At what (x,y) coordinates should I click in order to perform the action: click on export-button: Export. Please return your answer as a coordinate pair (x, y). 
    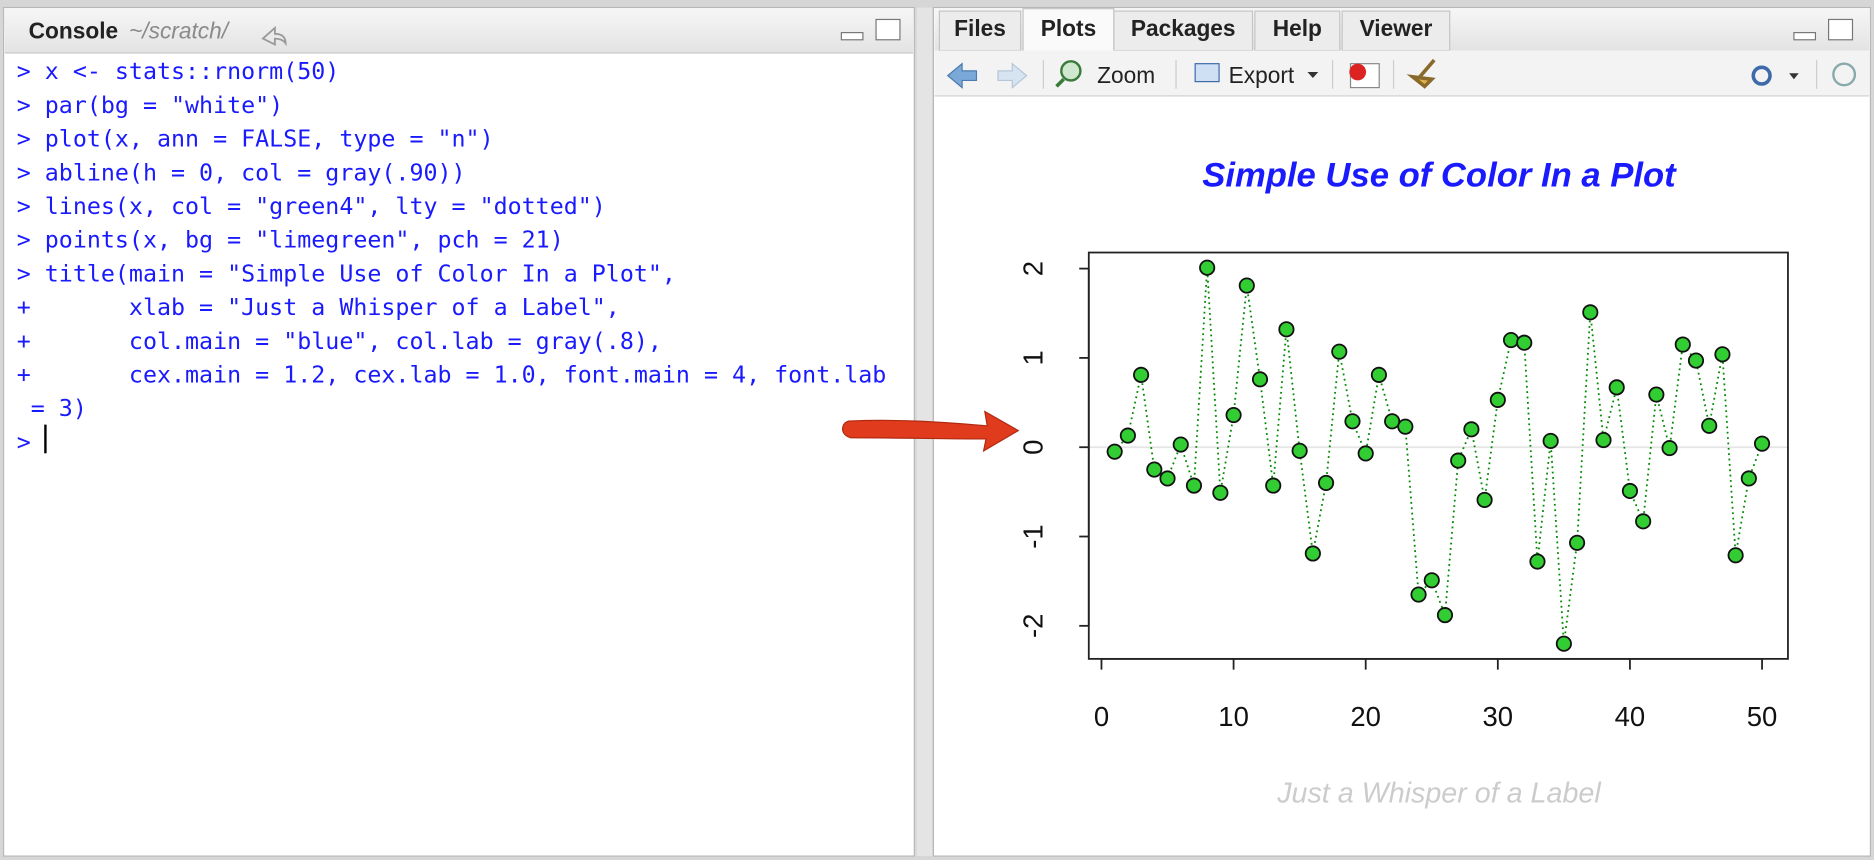
    Looking at the image, I should click on (1262, 75).